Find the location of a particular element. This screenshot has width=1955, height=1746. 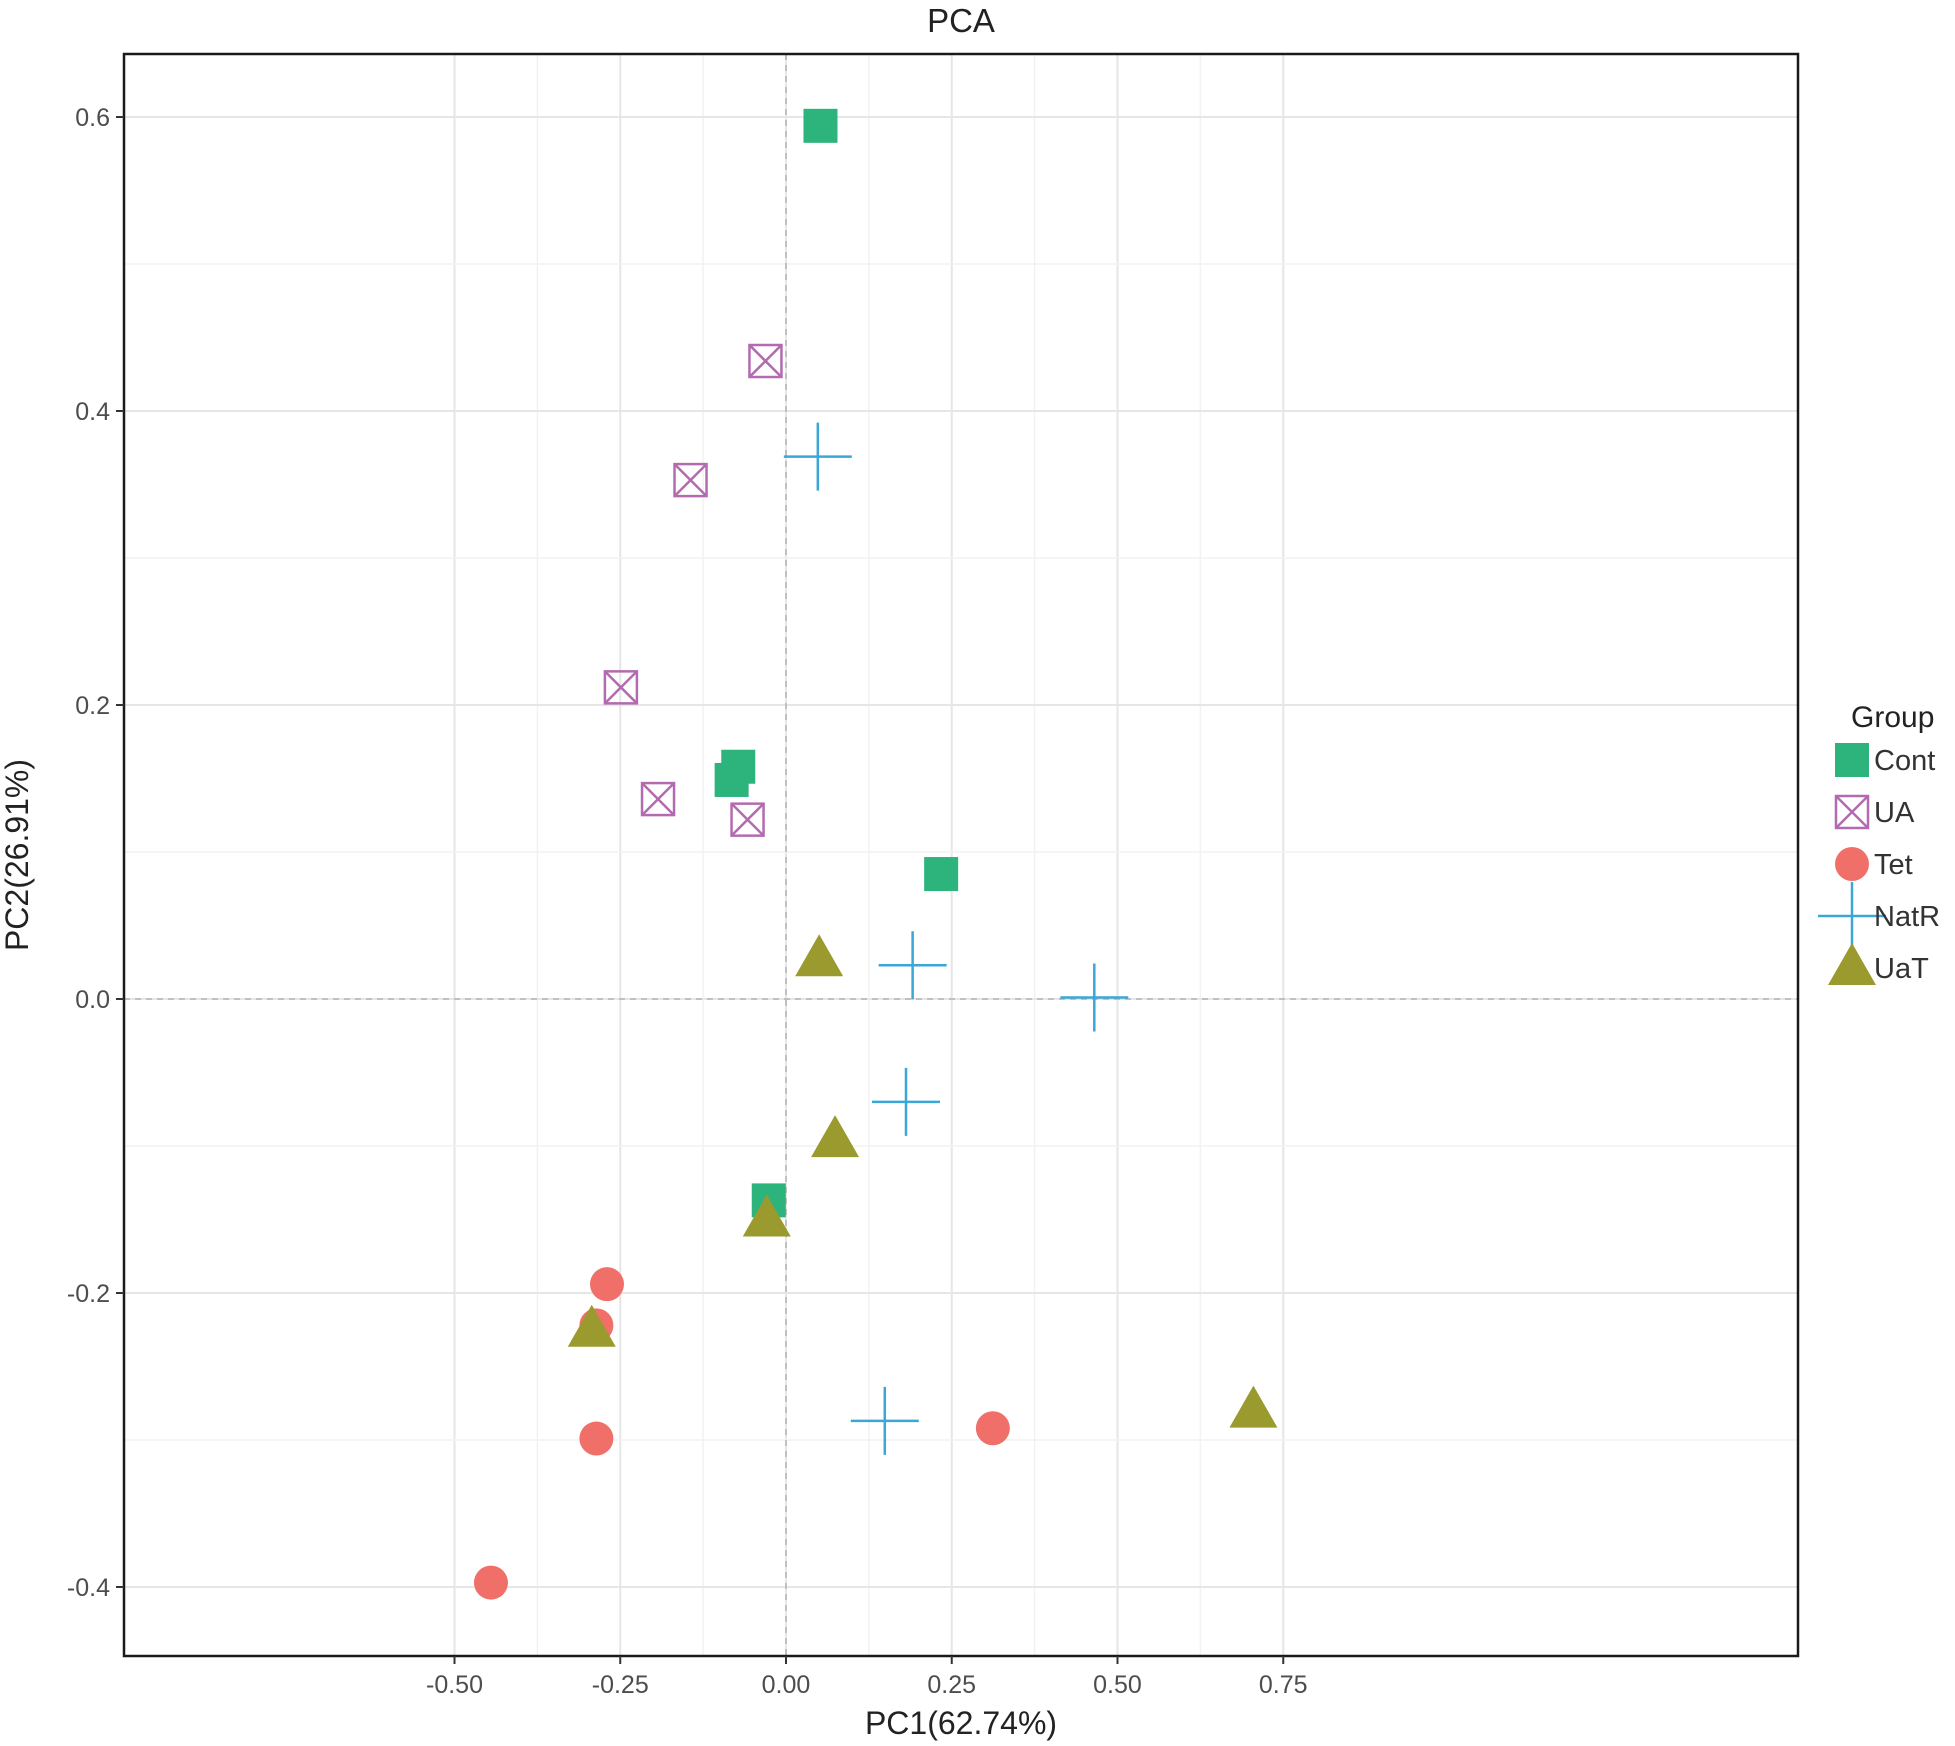

series-ua is located at coordinates (693, 590).